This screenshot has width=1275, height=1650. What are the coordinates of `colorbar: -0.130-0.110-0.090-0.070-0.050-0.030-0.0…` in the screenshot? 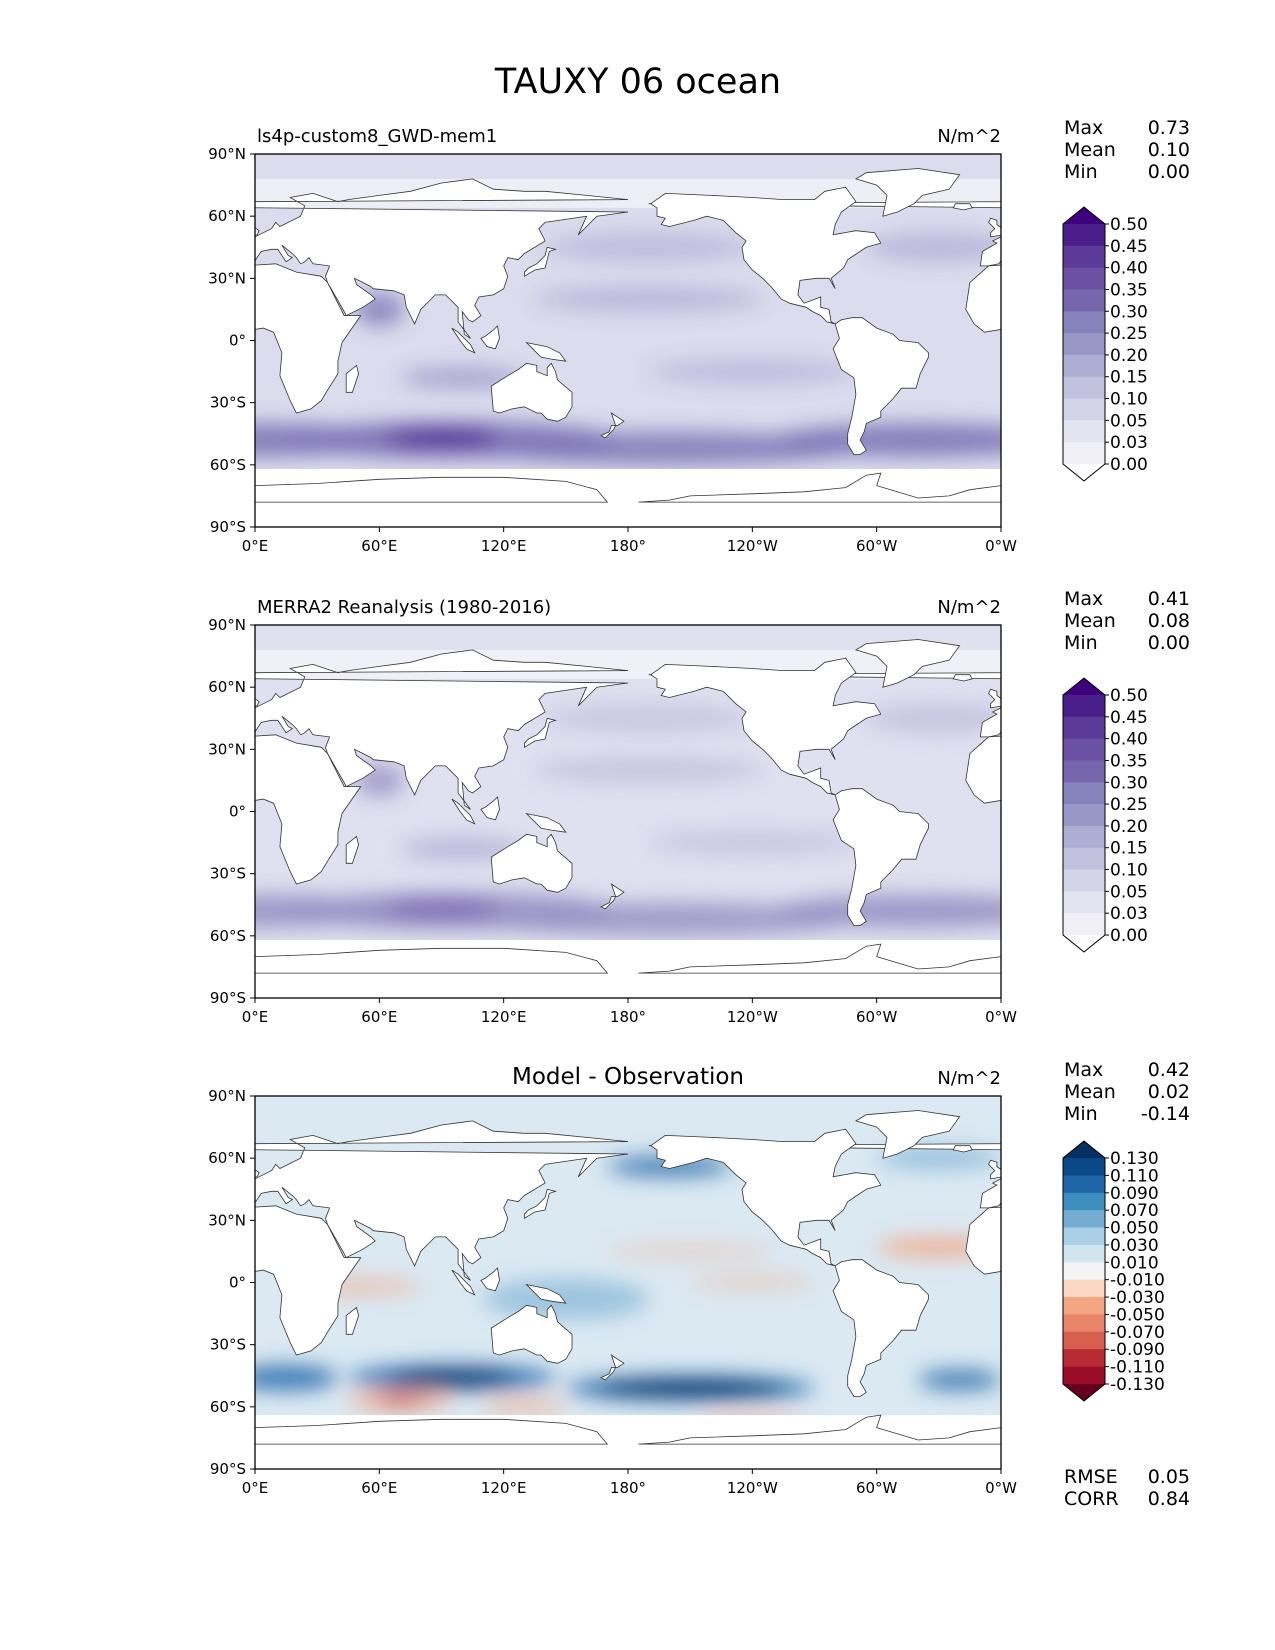 It's located at (1113, 1271).